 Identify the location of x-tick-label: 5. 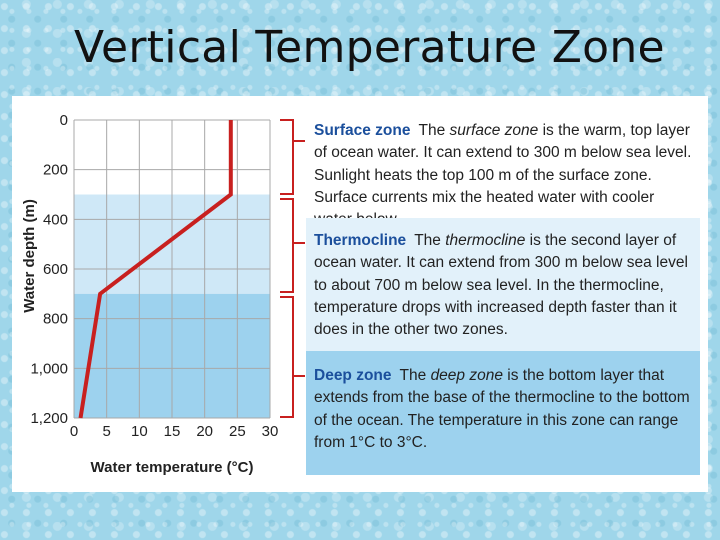
(106, 431).